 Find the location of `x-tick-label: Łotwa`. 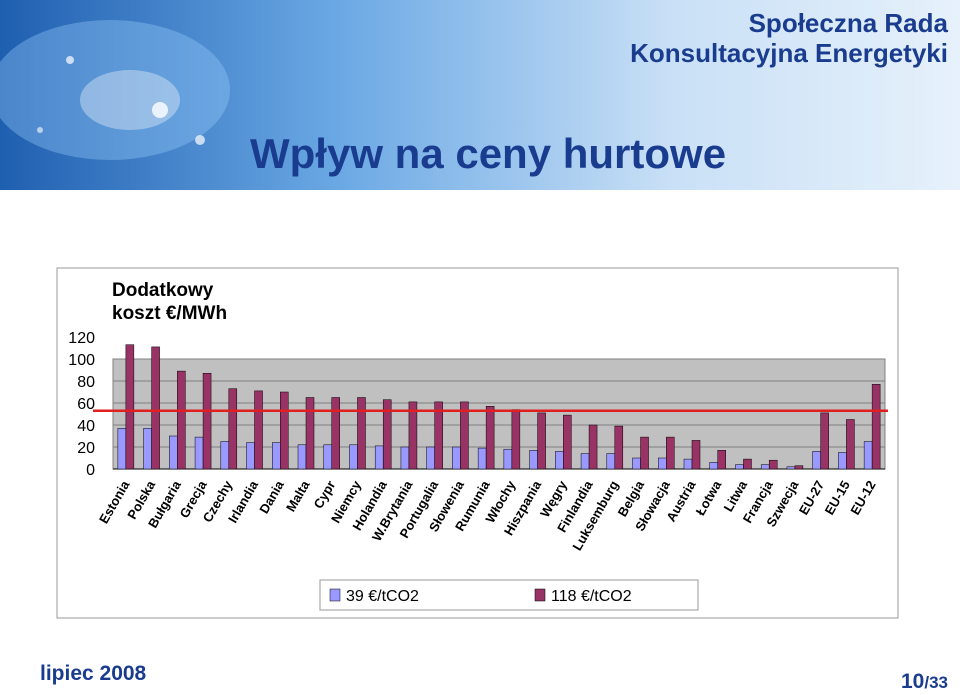

x-tick-label: Łotwa is located at coordinates (709, 497).